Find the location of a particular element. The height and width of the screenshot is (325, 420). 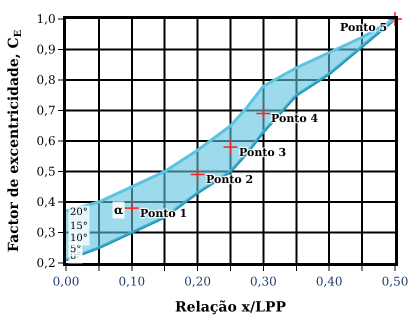

y-tick-label: 0,9 is located at coordinates (46, 49).